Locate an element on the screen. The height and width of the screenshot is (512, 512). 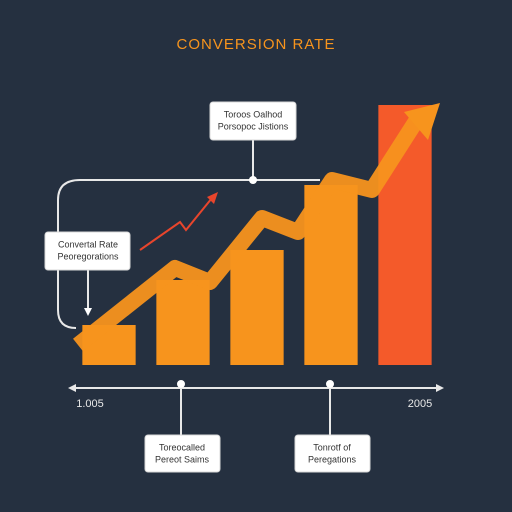
callout-text: Peoregorations is located at coordinates (88, 256).